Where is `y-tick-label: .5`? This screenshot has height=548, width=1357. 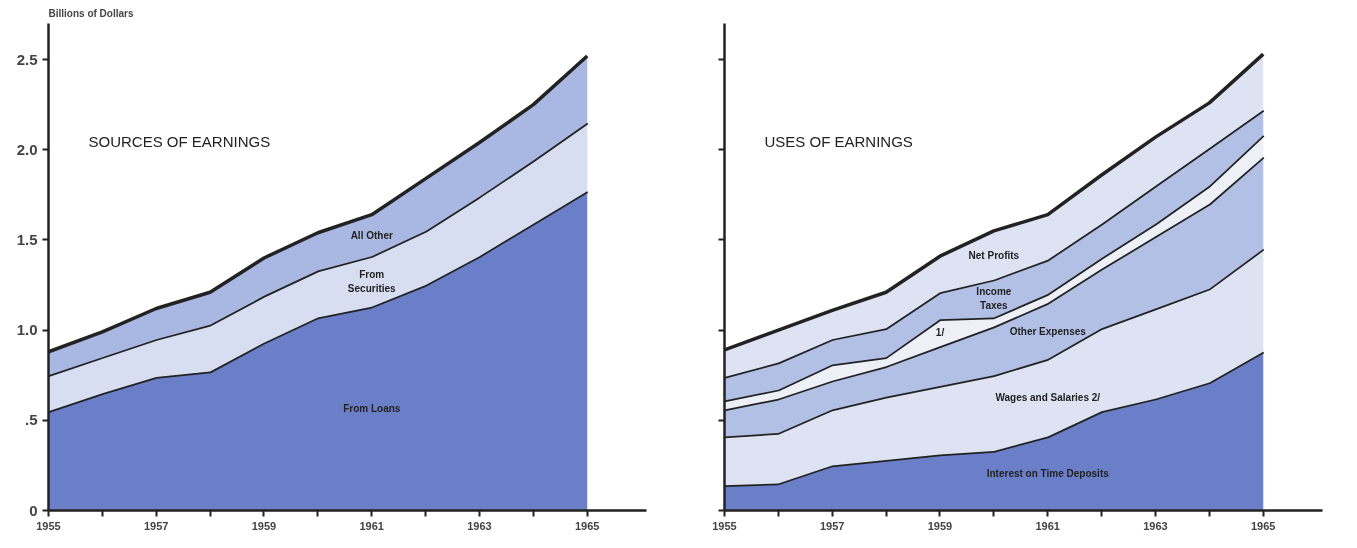
y-tick-label: .5 is located at coordinates (31, 420).